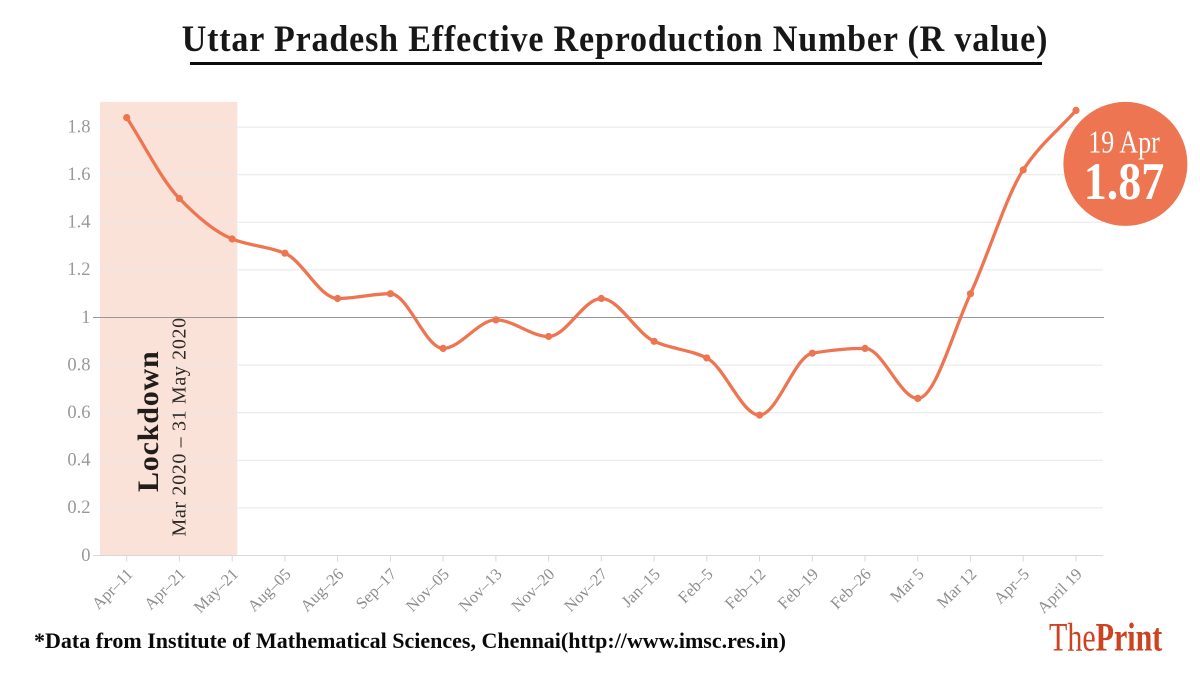  Describe the element at coordinates (907, 585) in the screenshot. I see `svg-text: Mar 5` at that location.